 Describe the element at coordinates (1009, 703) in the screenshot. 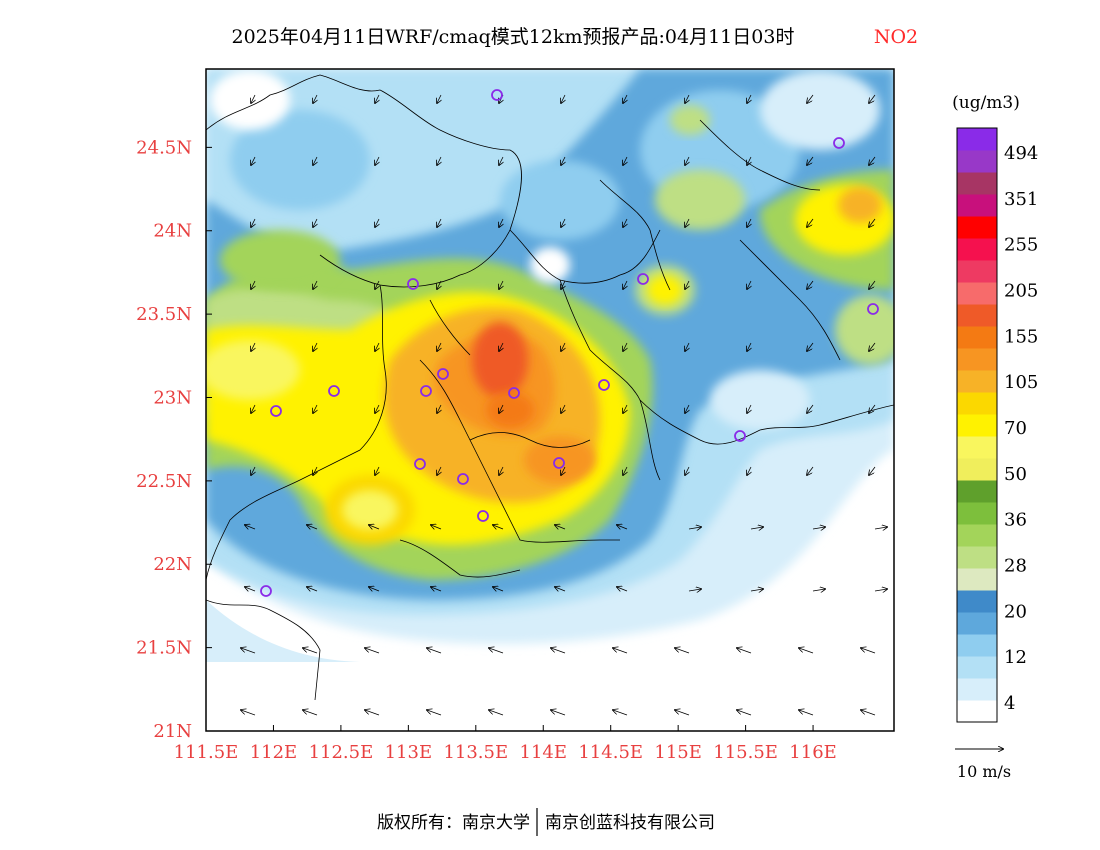

I see `legend-label: 4` at that location.